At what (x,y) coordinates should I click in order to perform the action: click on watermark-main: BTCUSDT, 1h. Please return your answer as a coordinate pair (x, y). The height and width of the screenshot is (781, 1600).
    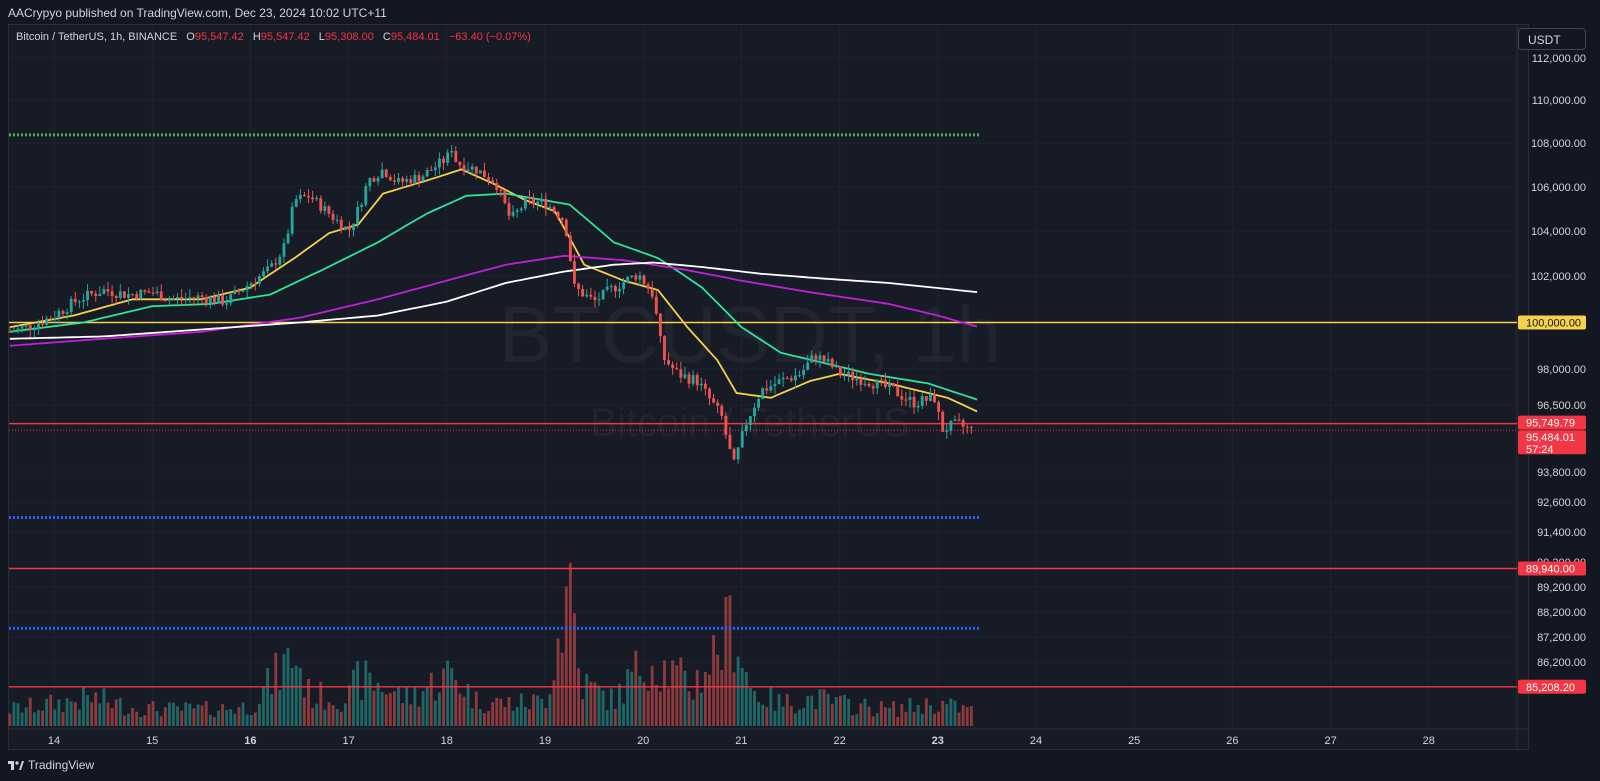
    Looking at the image, I should click on (750, 334).